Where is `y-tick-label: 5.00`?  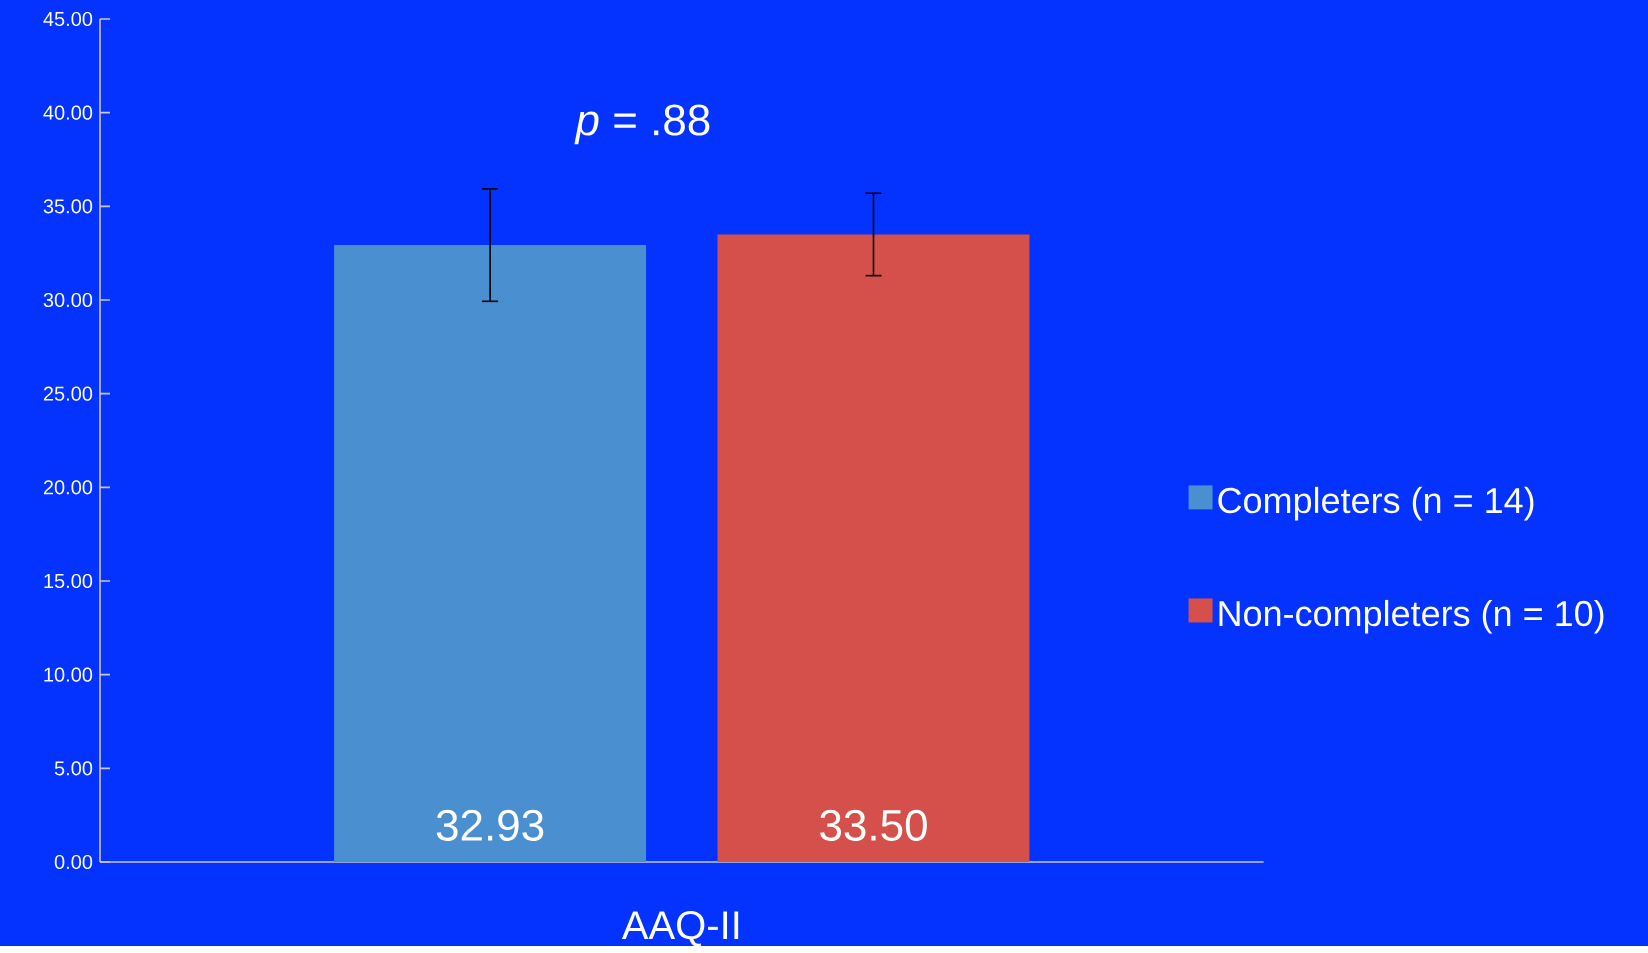
y-tick-label: 5.00 is located at coordinates (73, 768).